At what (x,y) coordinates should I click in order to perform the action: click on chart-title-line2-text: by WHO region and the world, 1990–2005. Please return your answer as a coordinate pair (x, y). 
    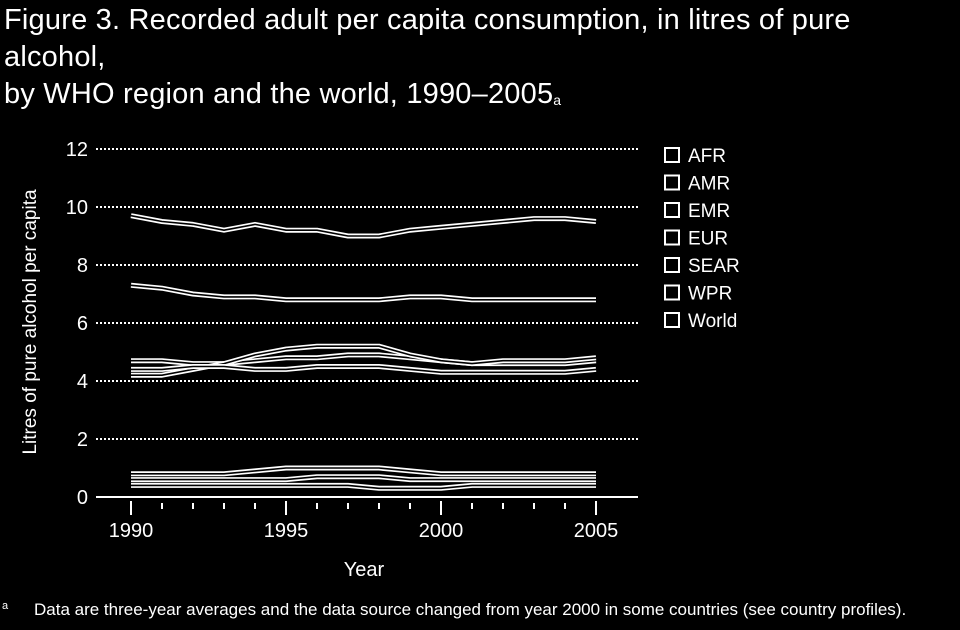
    Looking at the image, I should click on (279, 94).